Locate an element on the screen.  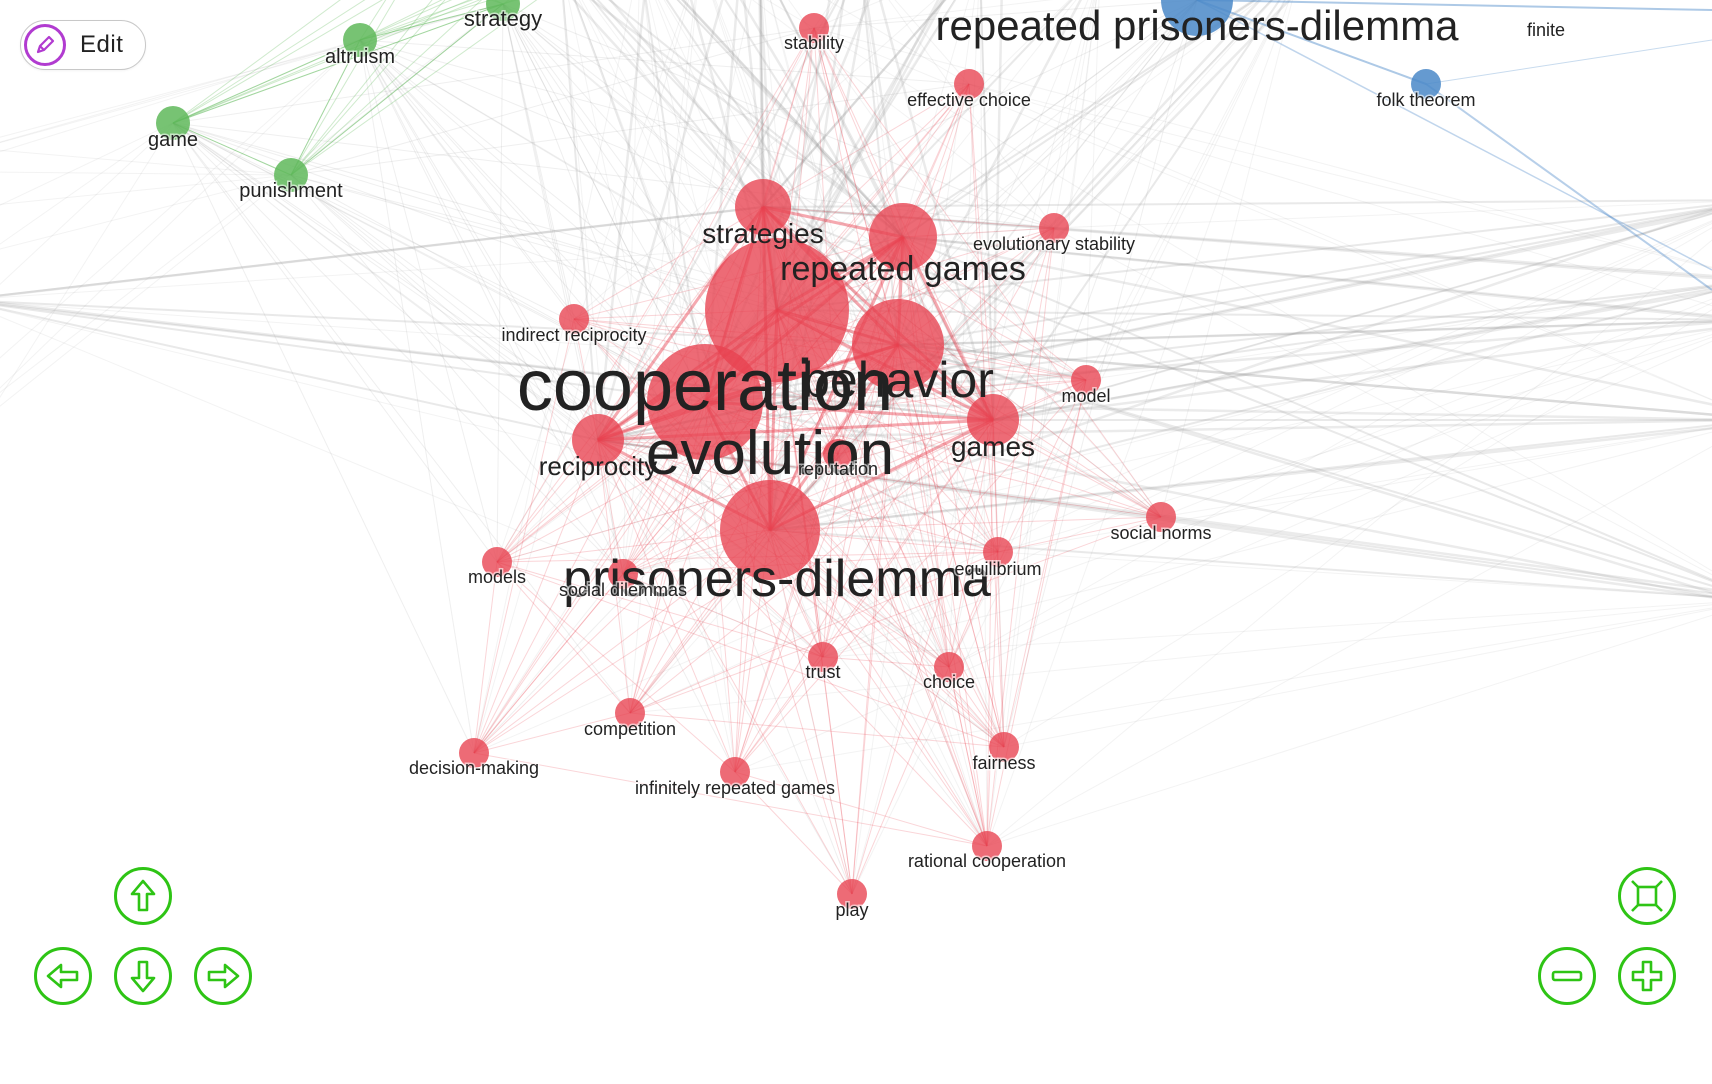
node-rational-cooperation is located at coordinates (987, 846).